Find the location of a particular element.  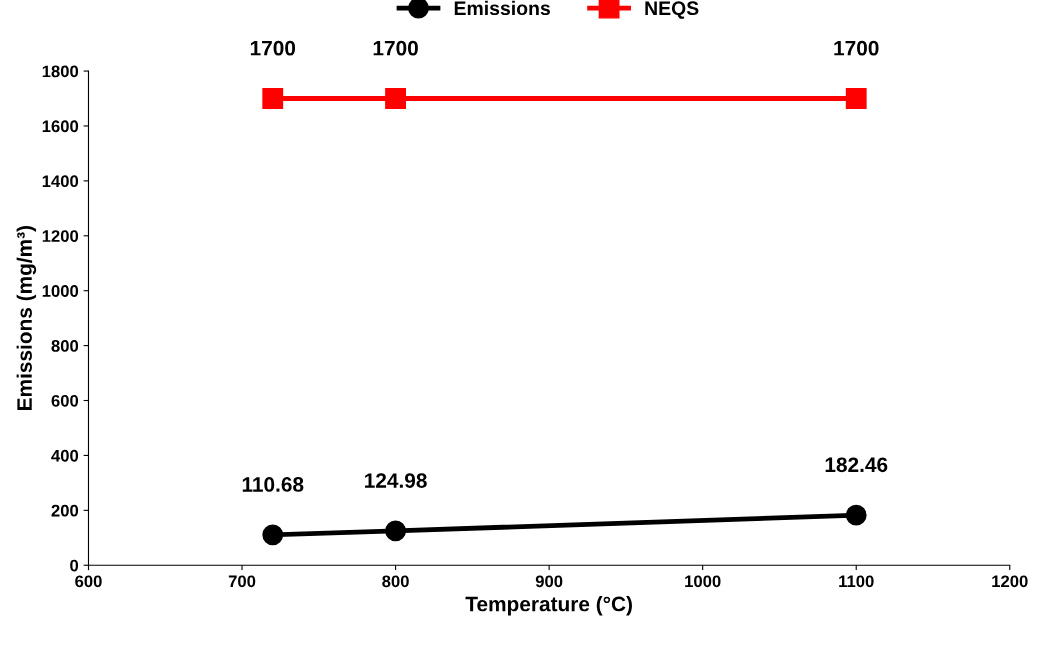

y-tick-label: 800 is located at coordinates (65, 346).